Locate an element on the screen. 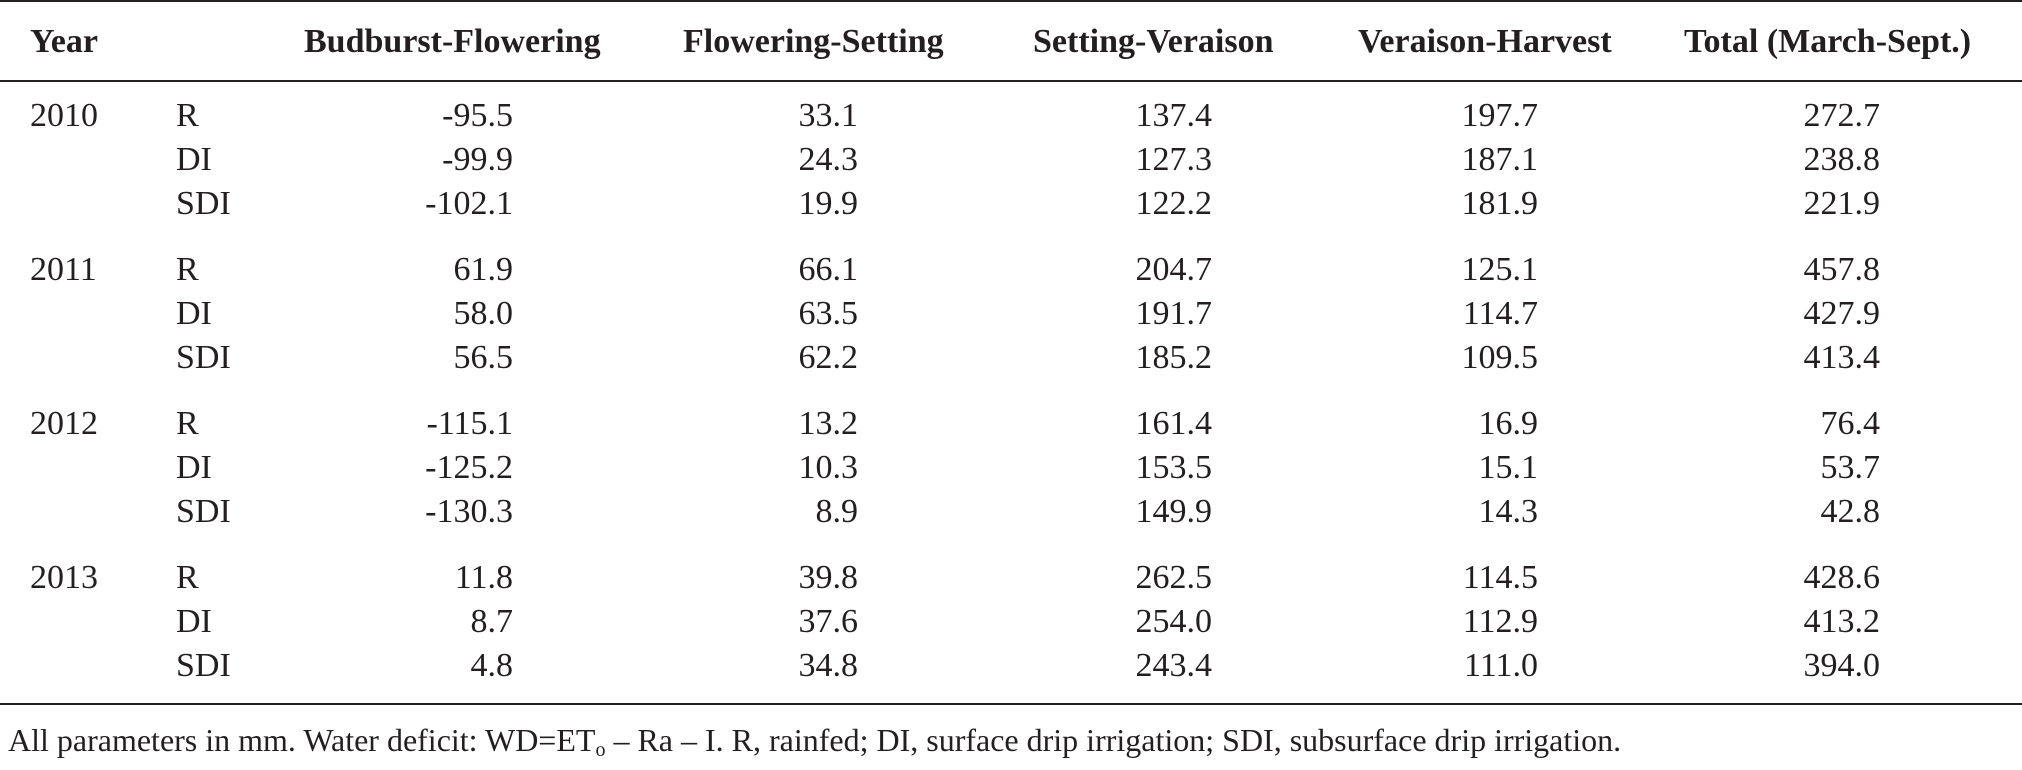 This screenshot has height=770, width=2022. cell-budburst-flowering: -99.9 is located at coordinates (477, 159).